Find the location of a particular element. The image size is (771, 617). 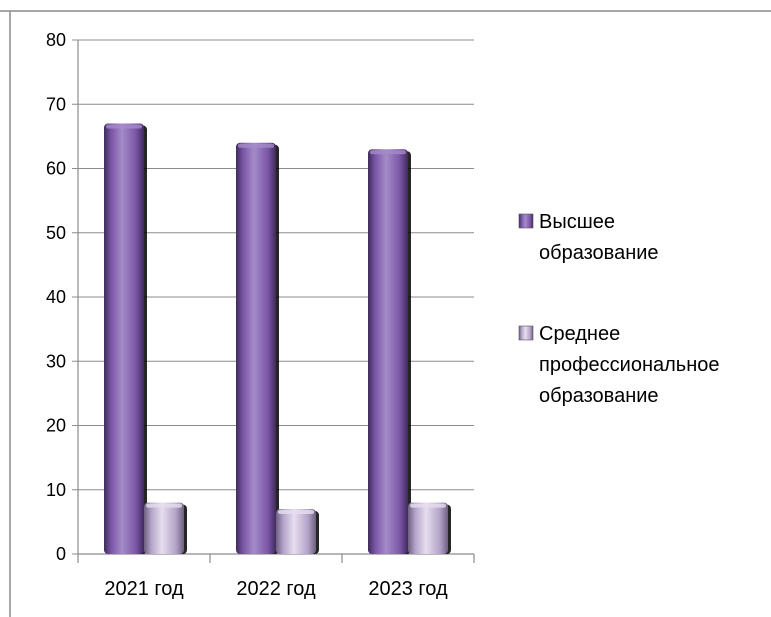

y-tick-label: 20 is located at coordinates (56, 426).